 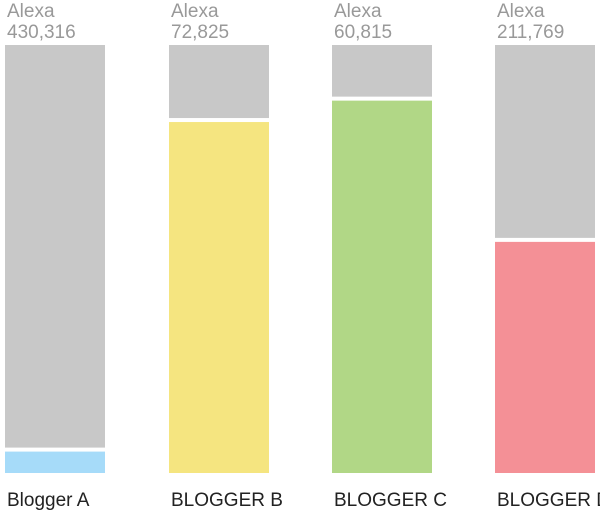 I want to click on alexa-rank-1: 430,316, so click(x=41, y=32).